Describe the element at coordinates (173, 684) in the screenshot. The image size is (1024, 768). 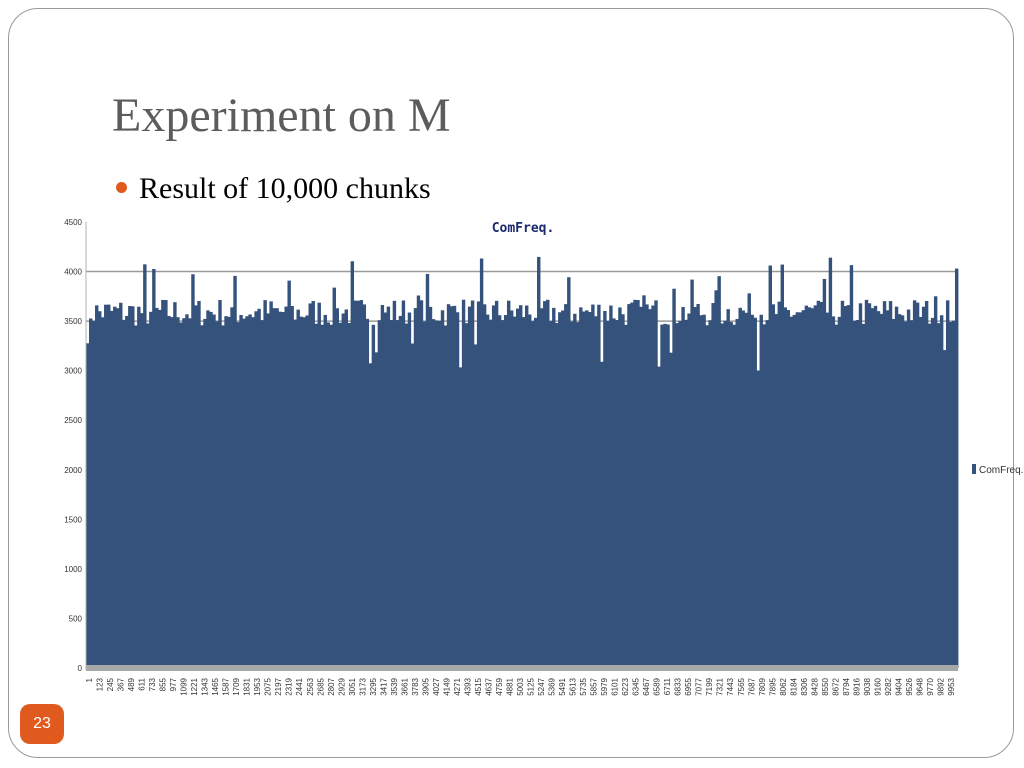
I see `x-tick-label: 977` at that location.